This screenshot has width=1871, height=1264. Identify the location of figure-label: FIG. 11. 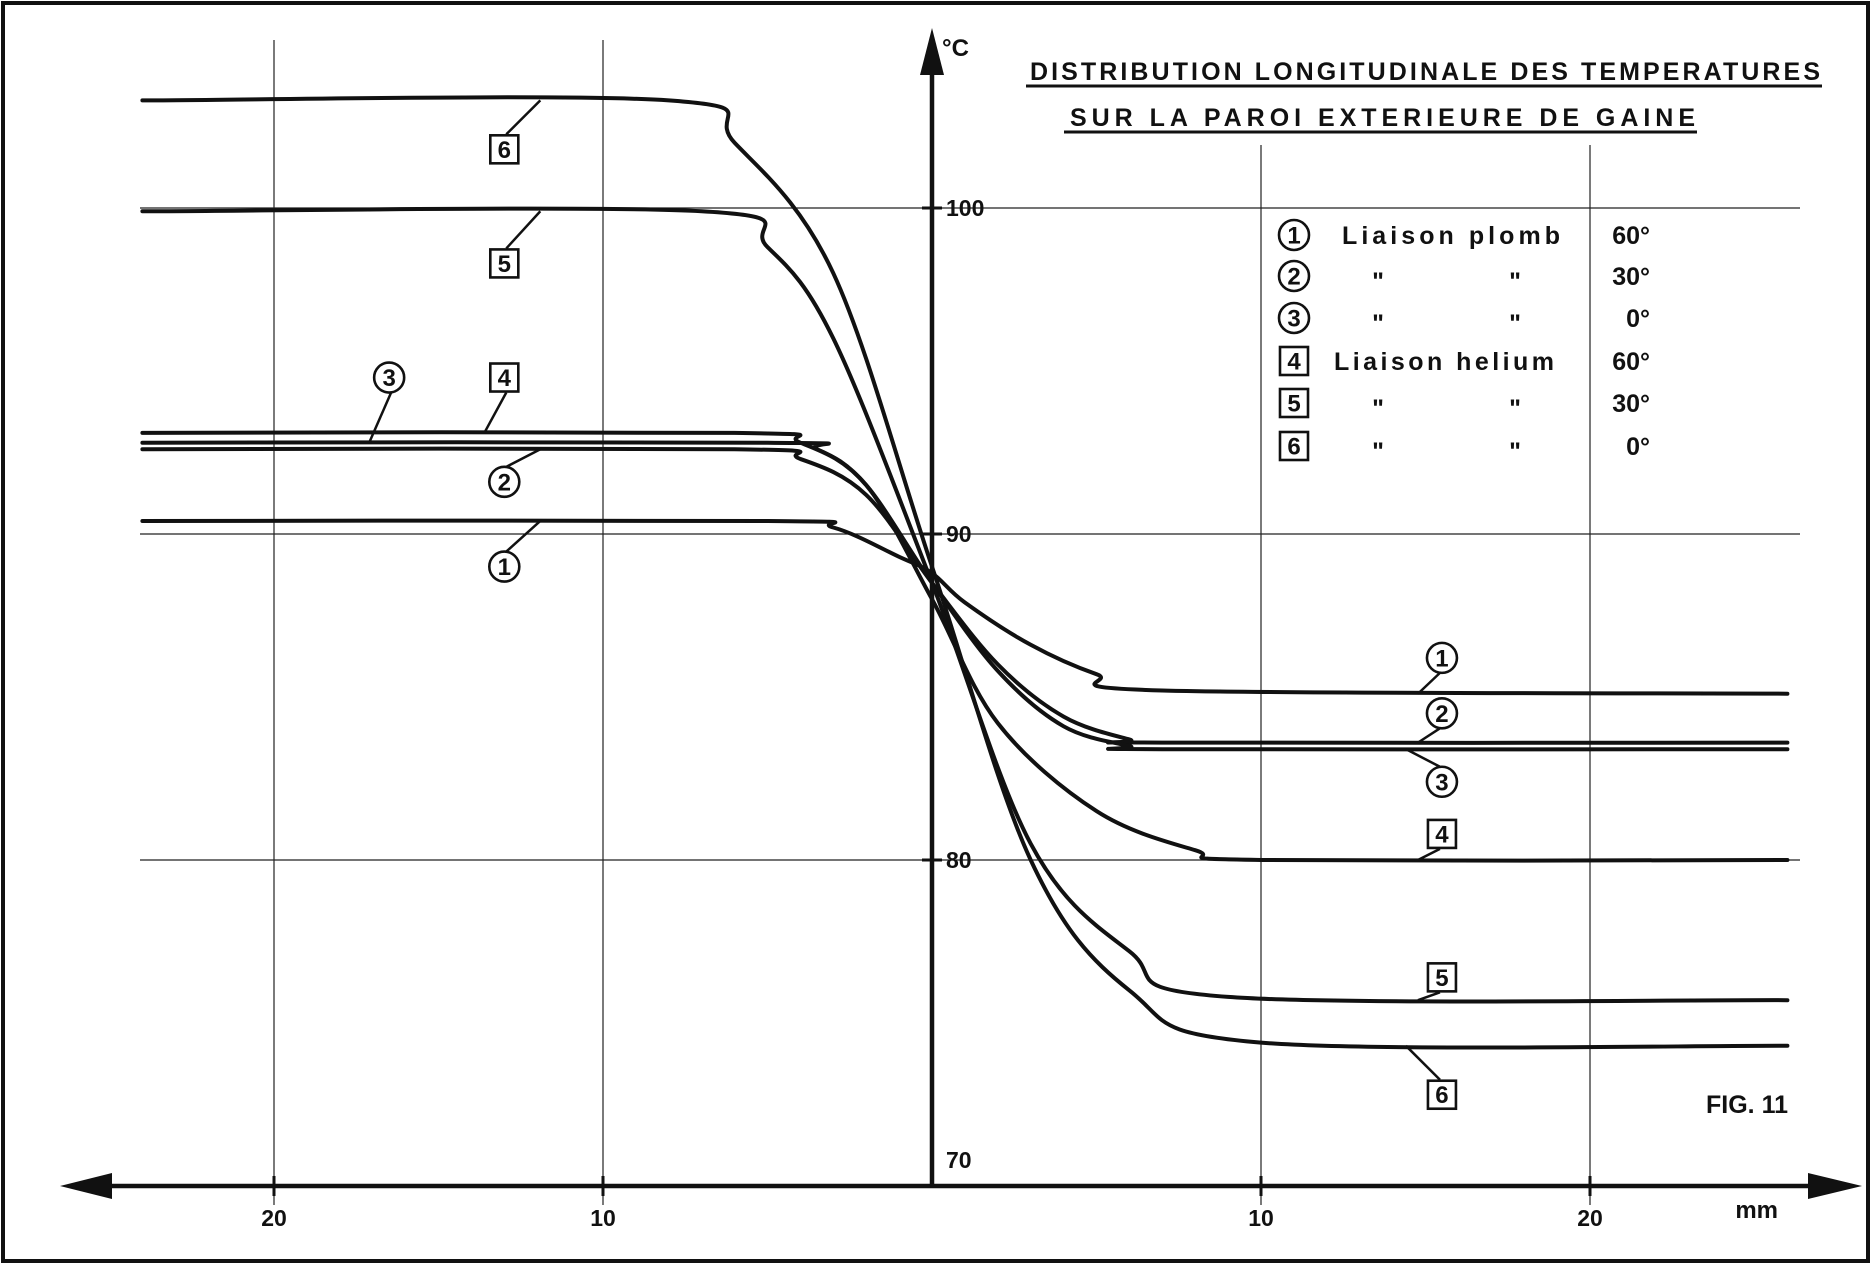
(1747, 1105).